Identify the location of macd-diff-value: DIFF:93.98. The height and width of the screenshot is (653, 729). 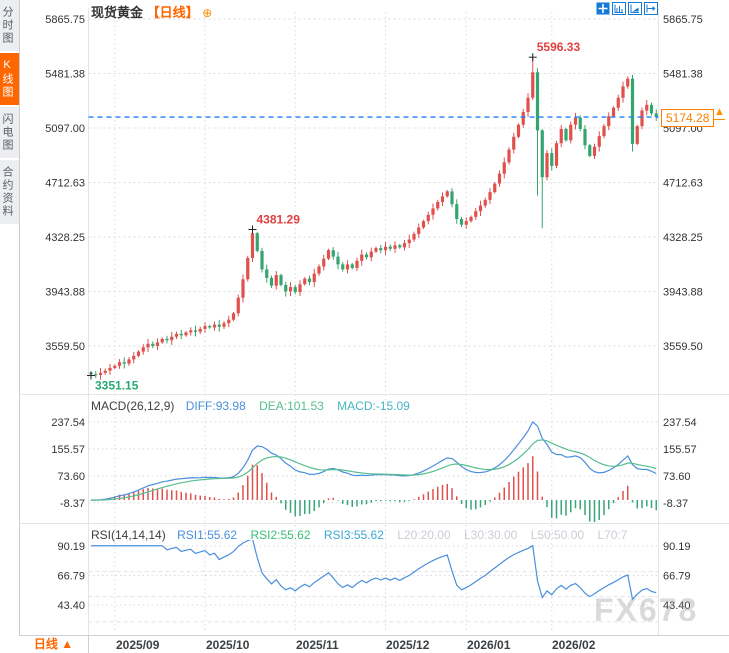
(215, 406).